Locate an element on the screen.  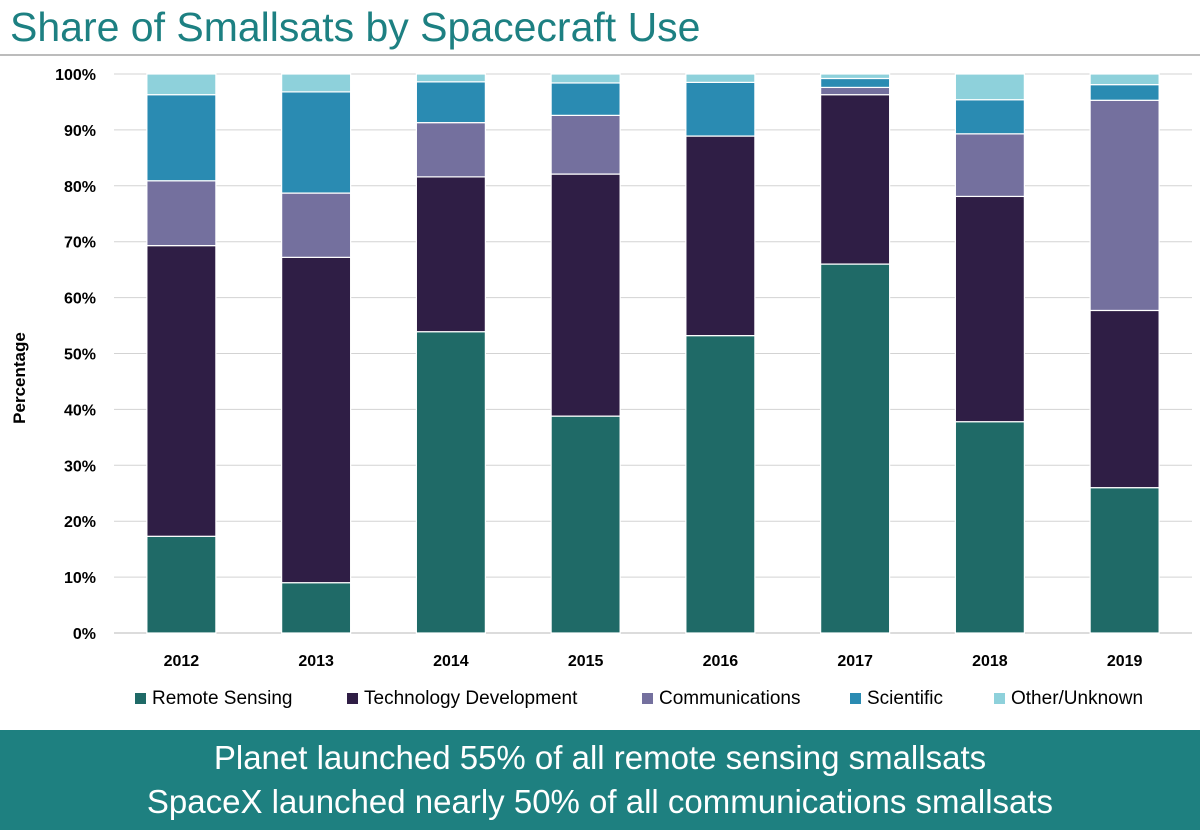
y-axis-label: Percentage is located at coordinates (19, 378).